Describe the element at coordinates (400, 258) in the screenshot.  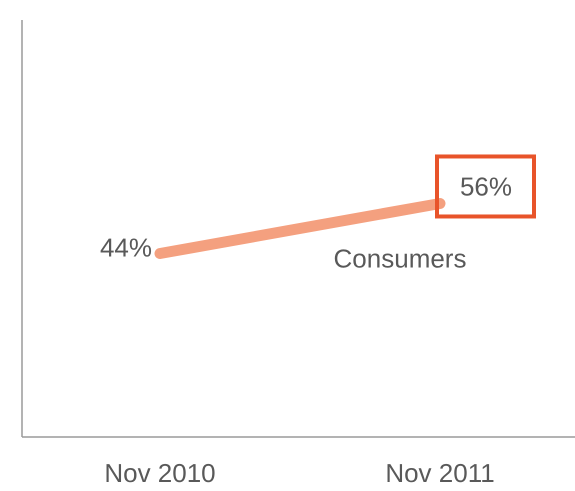
I see `series-label: Consumers` at that location.